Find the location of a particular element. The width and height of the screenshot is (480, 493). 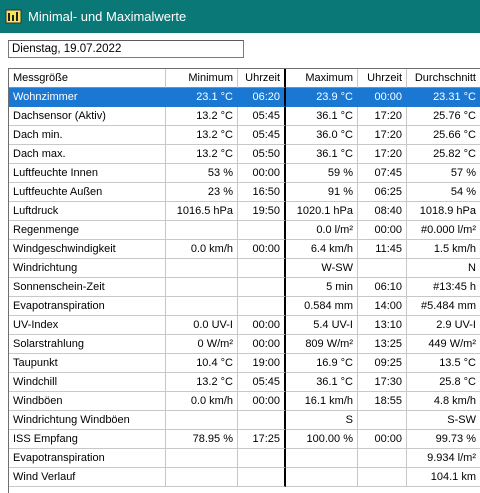

cell-max-time: 17:30 is located at coordinates (382, 382).